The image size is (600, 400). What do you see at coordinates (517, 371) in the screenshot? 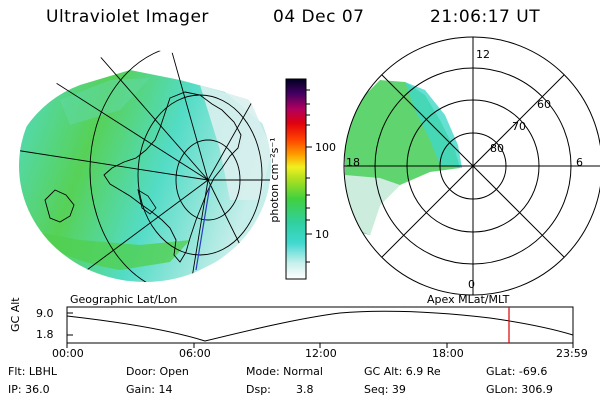
I see `glat-info: GLat: -69.6` at bounding box center [517, 371].